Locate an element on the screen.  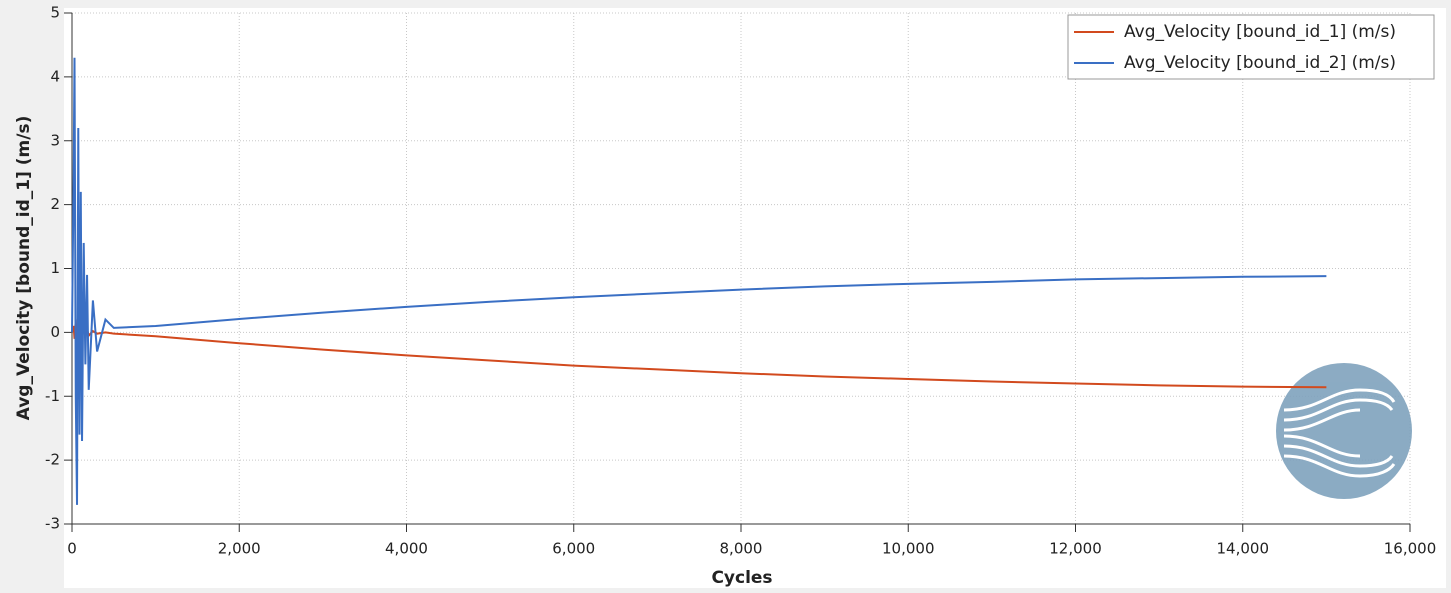
x-tick-label: 0 is located at coordinates (72, 549).